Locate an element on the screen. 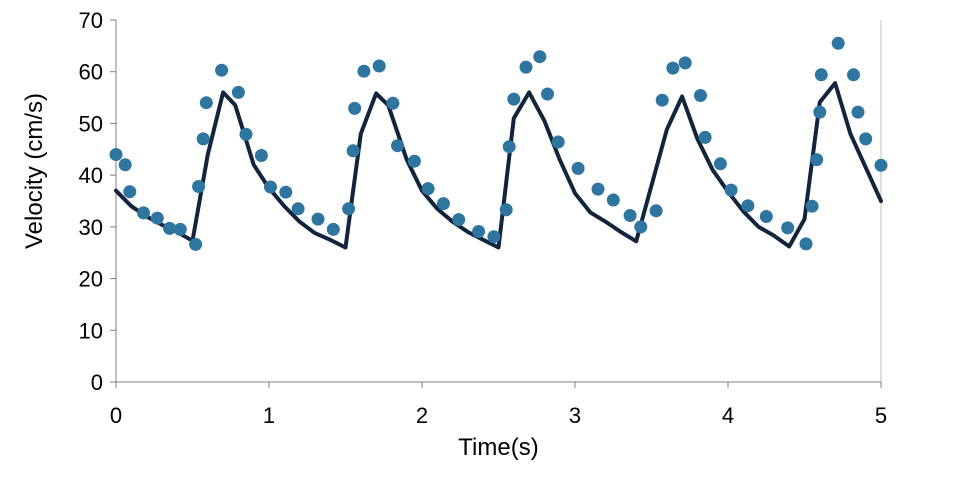  x-tick-label: 3 is located at coordinates (575, 415).